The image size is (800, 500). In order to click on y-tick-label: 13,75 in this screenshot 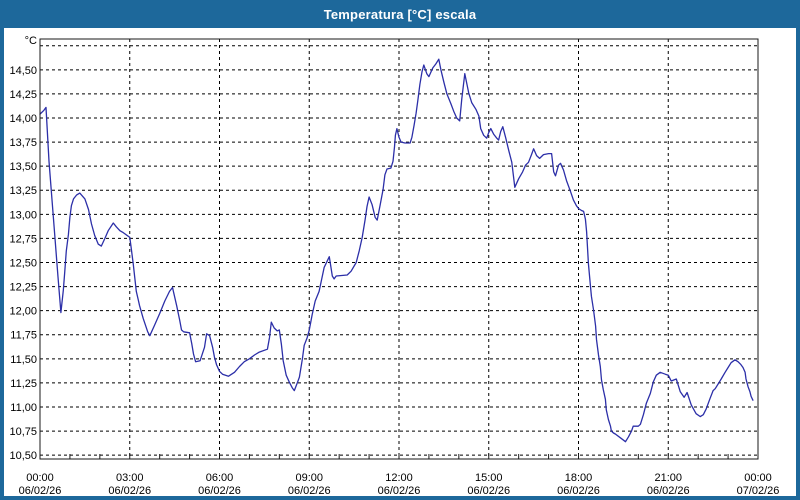, I will do `click(23, 143)`.